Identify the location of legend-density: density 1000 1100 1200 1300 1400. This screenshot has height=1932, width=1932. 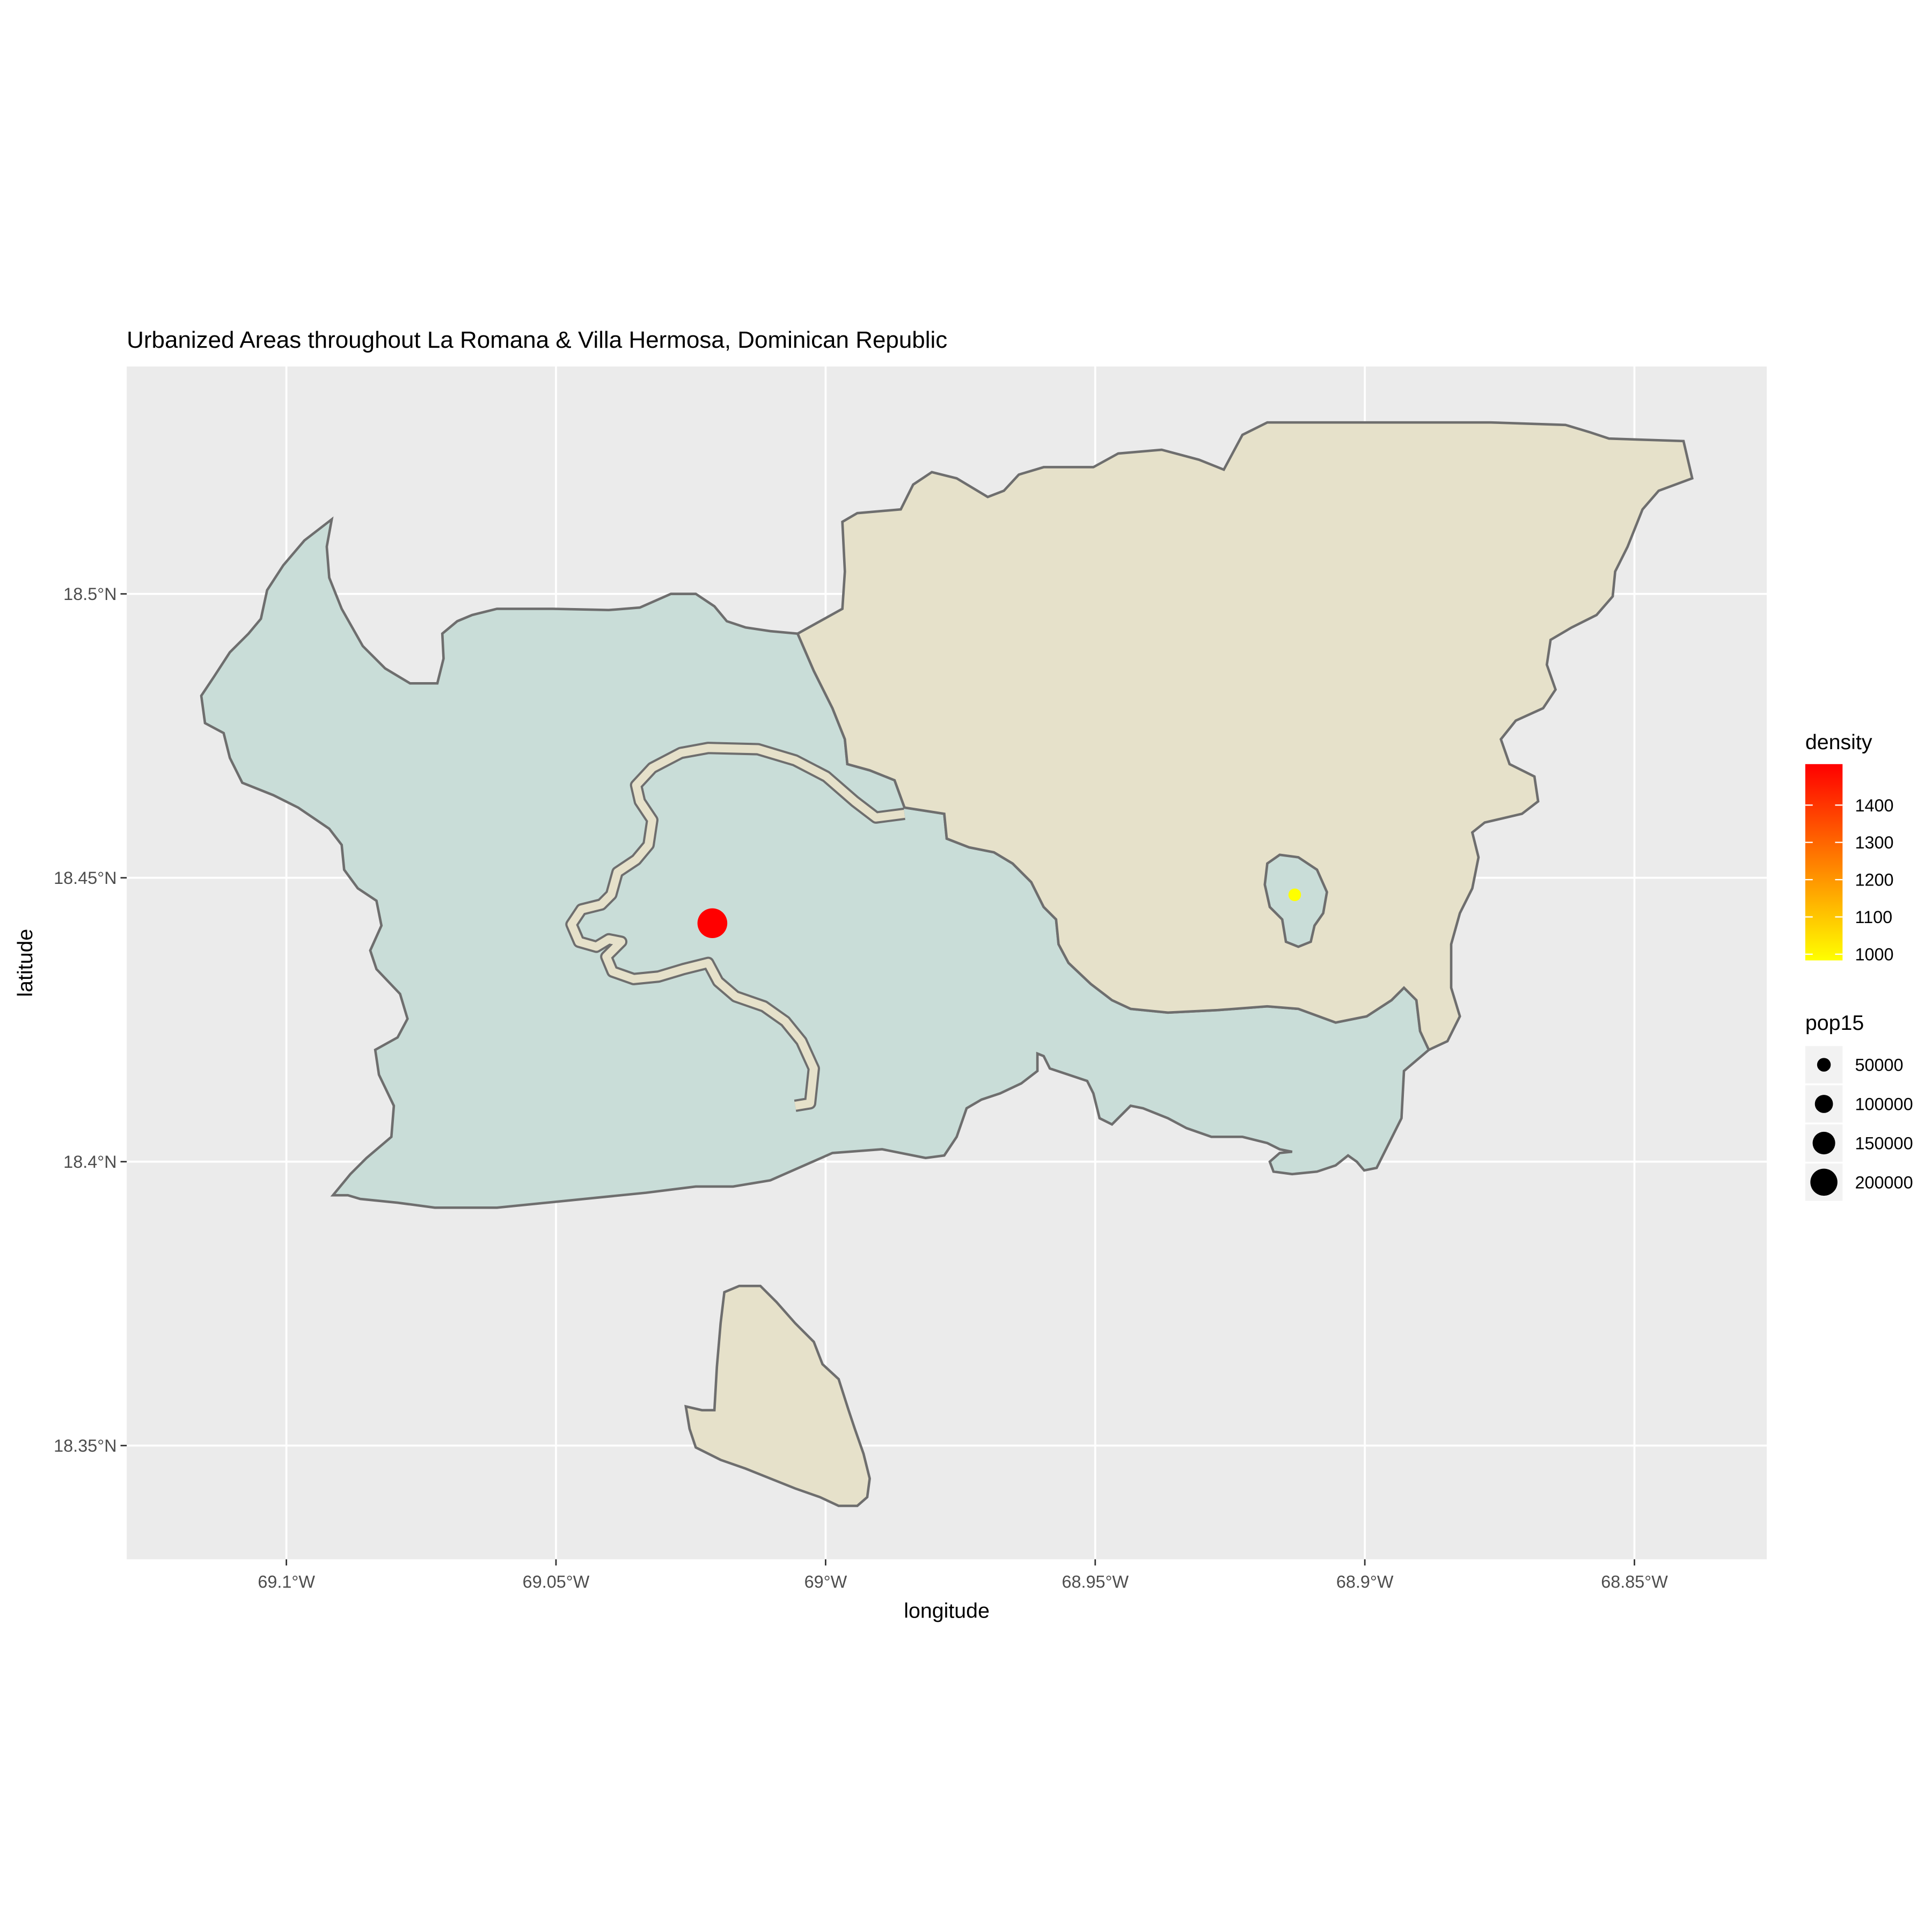
(1849, 847).